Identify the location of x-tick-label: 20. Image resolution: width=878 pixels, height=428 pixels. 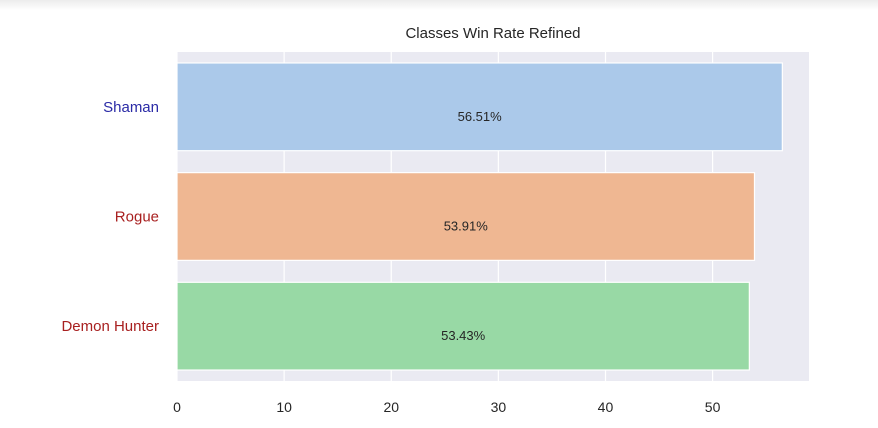
(391, 407).